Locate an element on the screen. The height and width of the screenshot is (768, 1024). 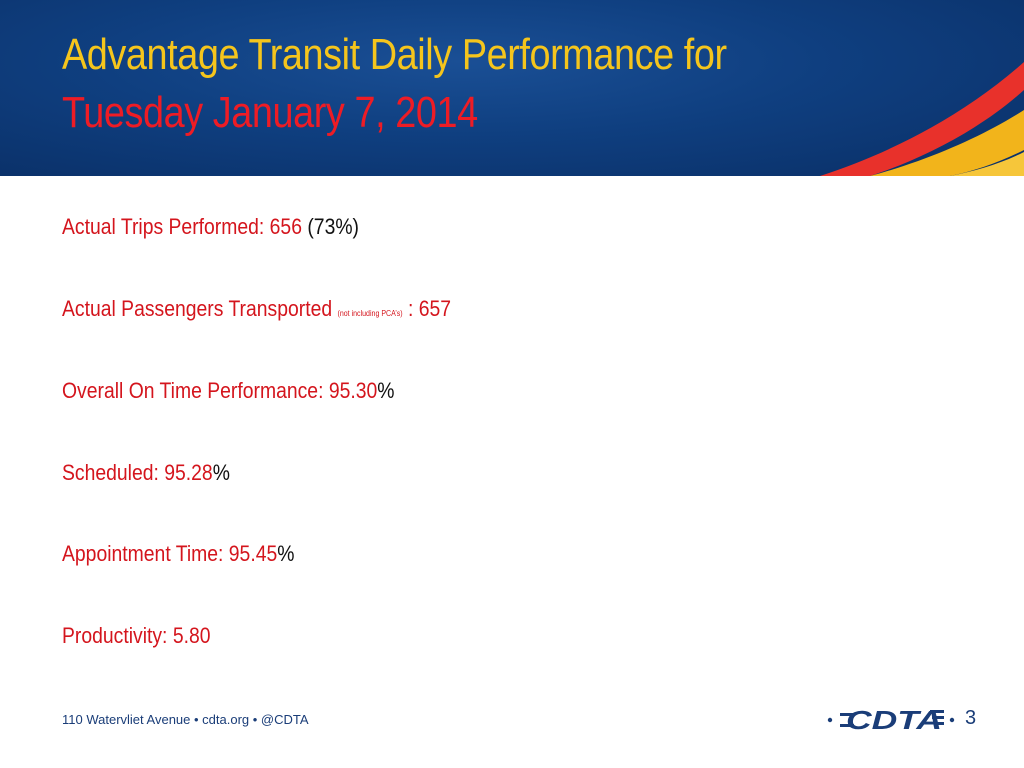
trips-value: 656 is located at coordinates (285, 226).